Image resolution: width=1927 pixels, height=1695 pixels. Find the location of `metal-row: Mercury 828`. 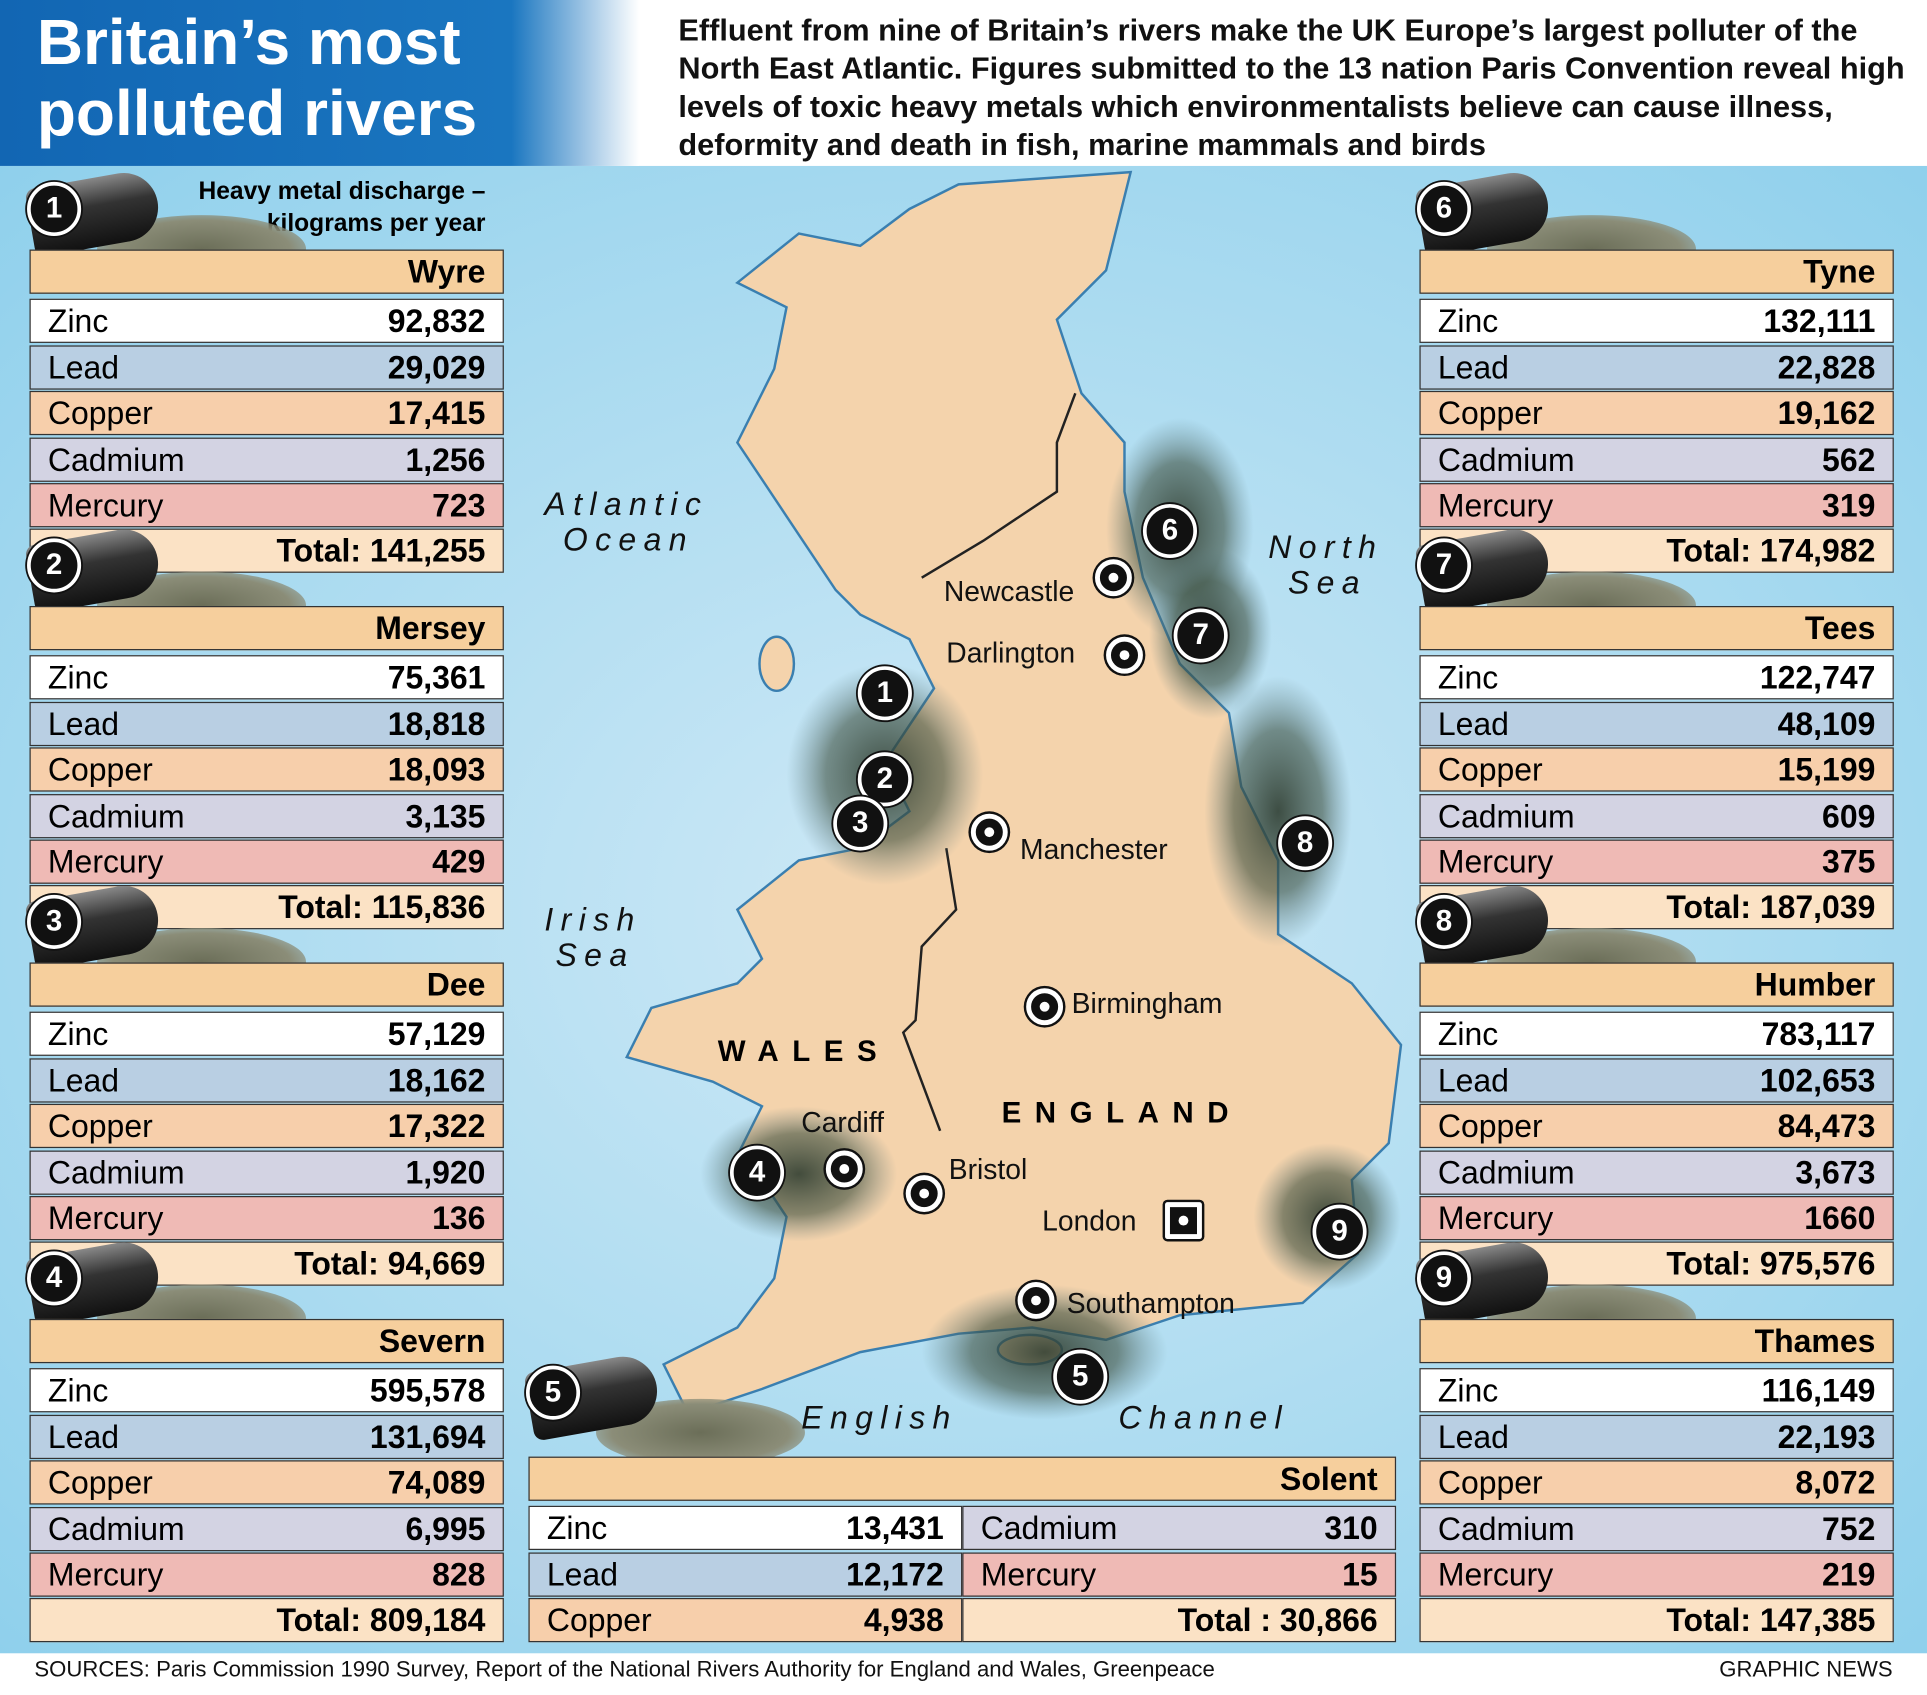

metal-row: Mercury 828 is located at coordinates (266, 1574).